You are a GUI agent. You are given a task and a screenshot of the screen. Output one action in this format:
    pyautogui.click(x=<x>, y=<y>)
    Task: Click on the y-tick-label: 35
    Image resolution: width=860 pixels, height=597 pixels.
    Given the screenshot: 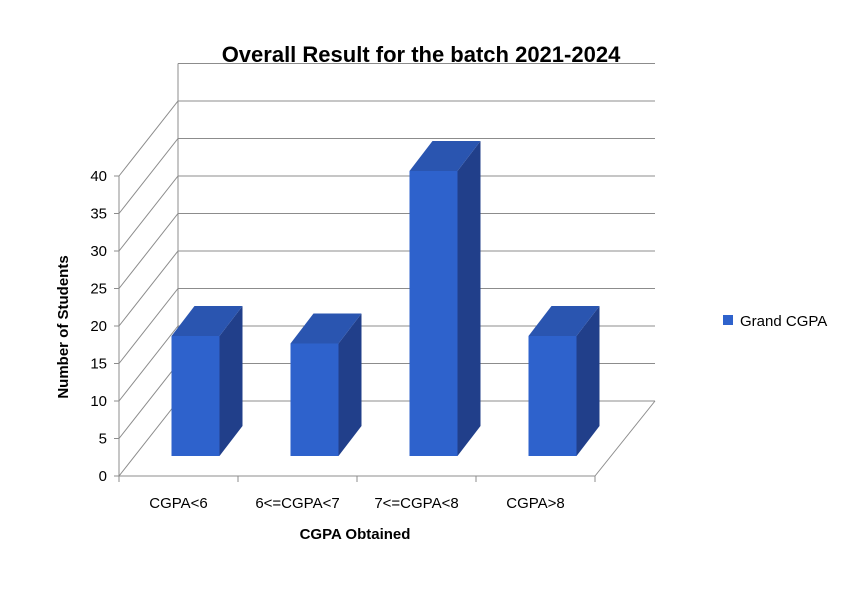 What is the action you would take?
    pyautogui.click(x=98, y=214)
    